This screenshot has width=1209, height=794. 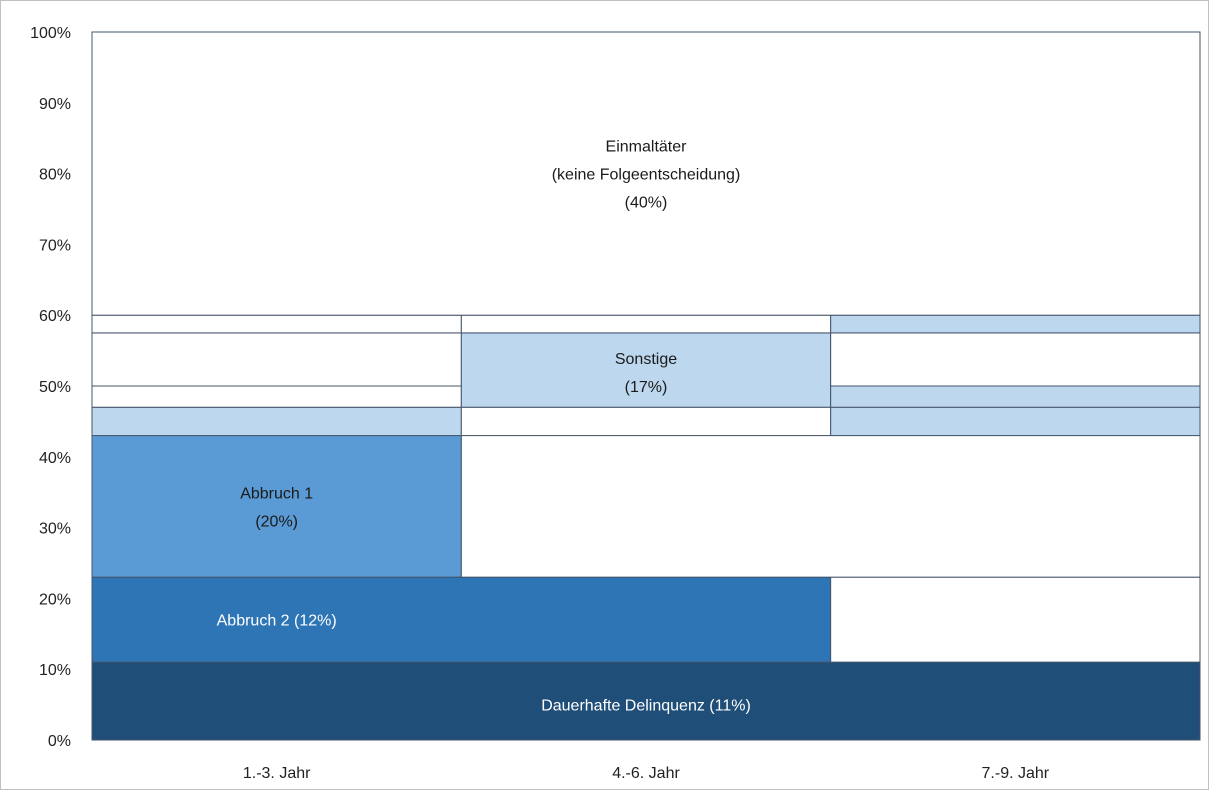 I want to click on y-tick-label: 70%, so click(x=55, y=245).